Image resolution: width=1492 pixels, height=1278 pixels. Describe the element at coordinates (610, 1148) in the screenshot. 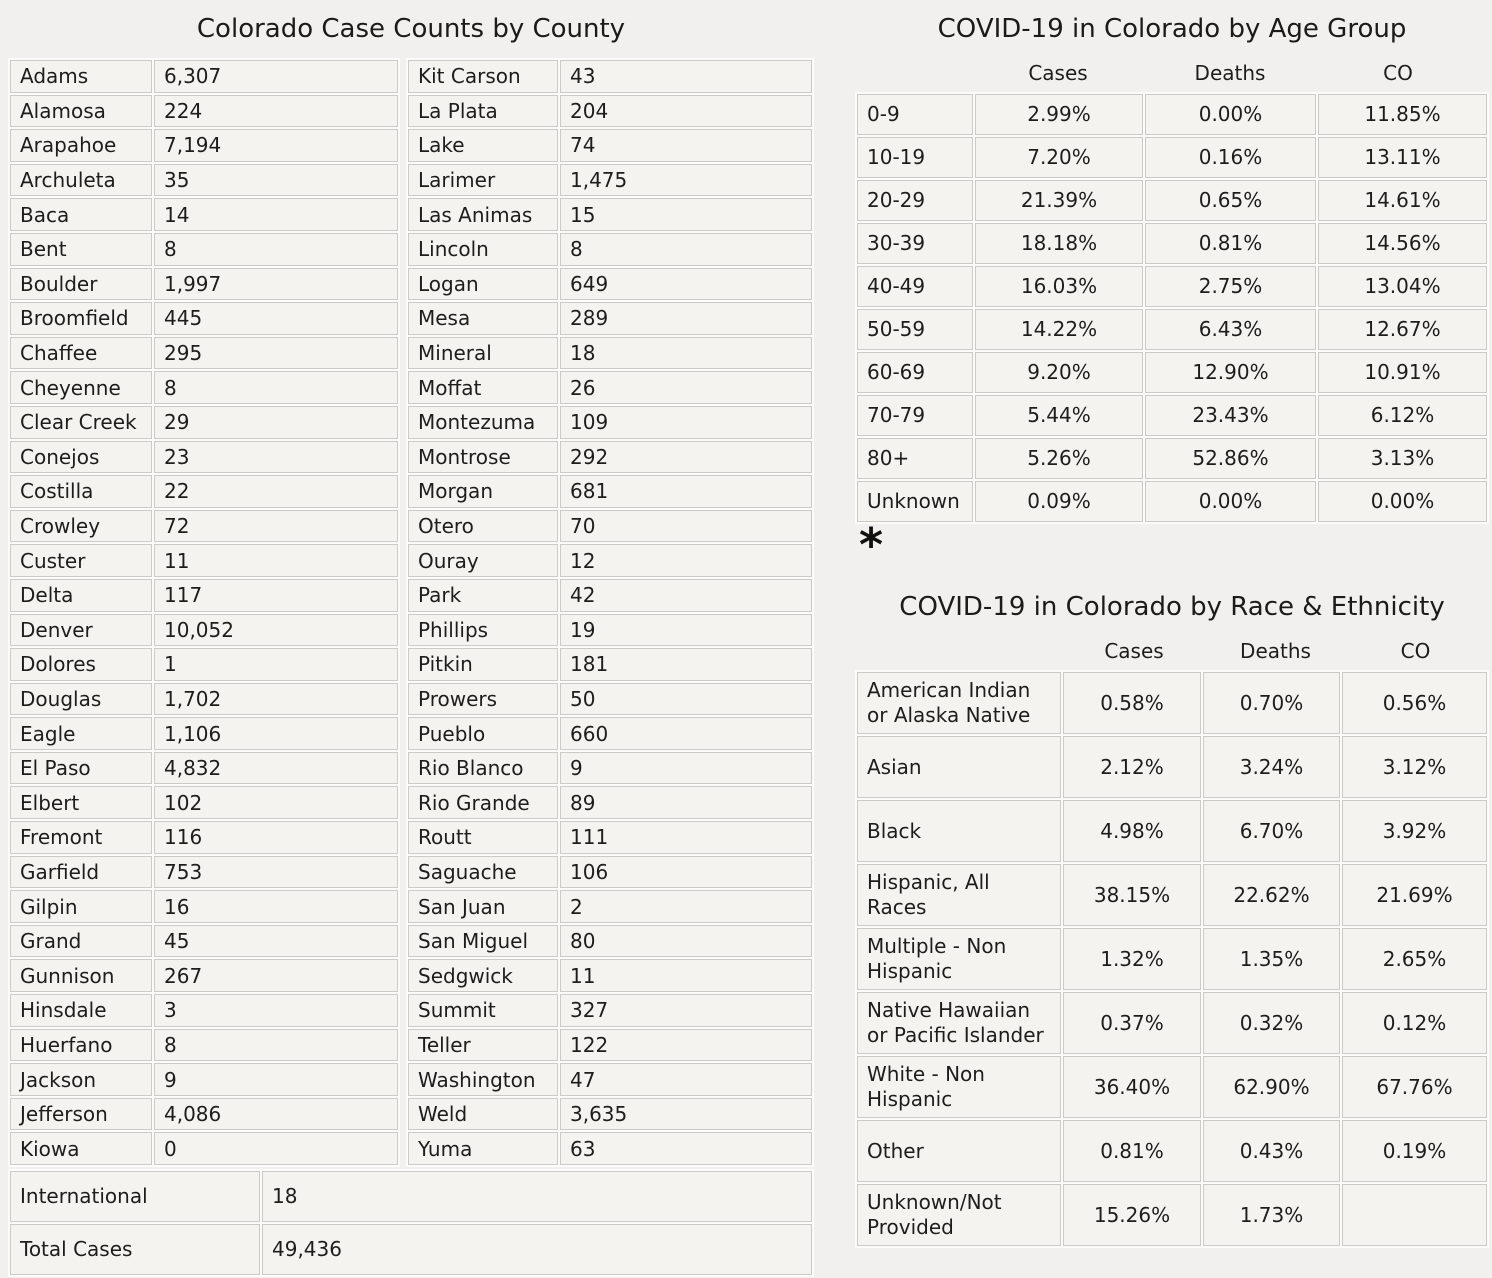

I see `county-row: Yuma 63` at that location.